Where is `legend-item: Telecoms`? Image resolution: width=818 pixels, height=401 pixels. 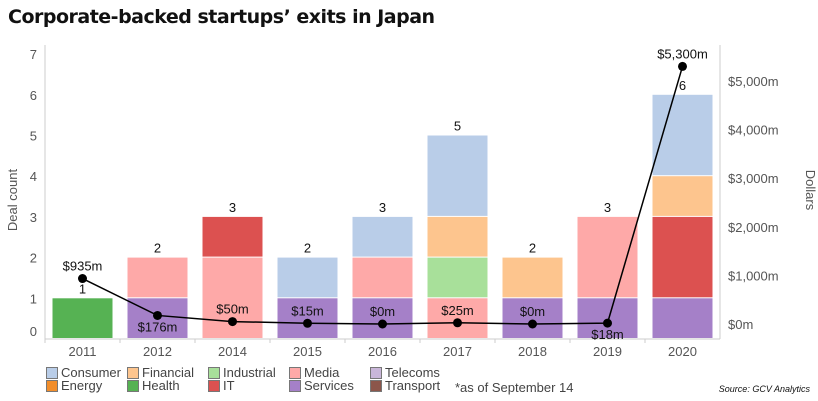
legend-item: Telecoms is located at coordinates (405, 372).